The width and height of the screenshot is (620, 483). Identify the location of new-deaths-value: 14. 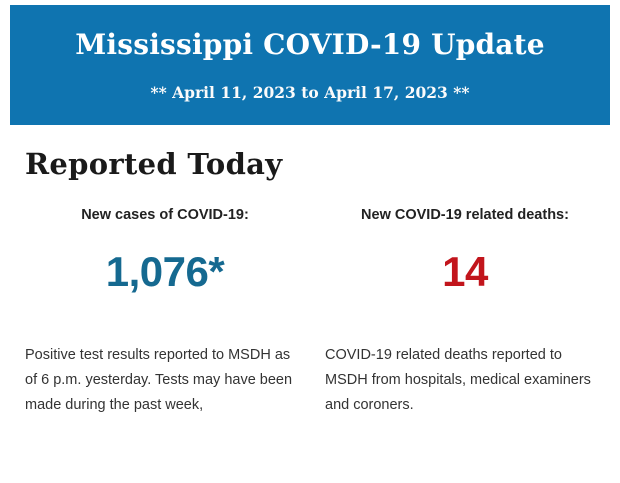
(465, 271).